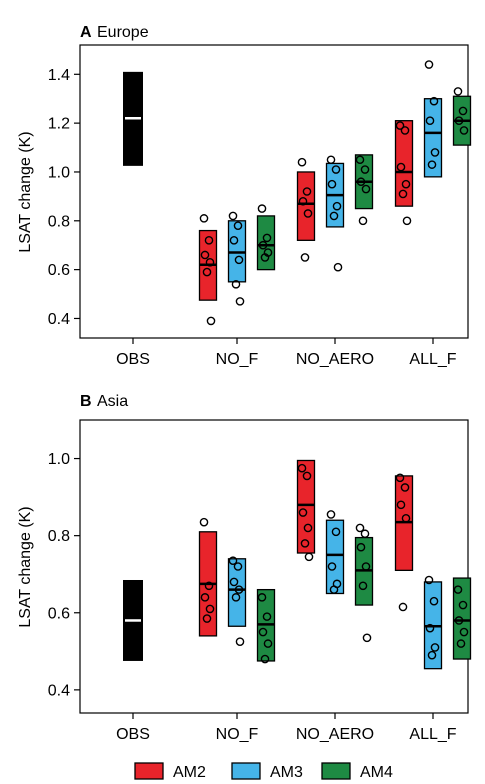  What do you see at coordinates (336, 771) in the screenshot?
I see `legend-swatch-am4` at bounding box center [336, 771].